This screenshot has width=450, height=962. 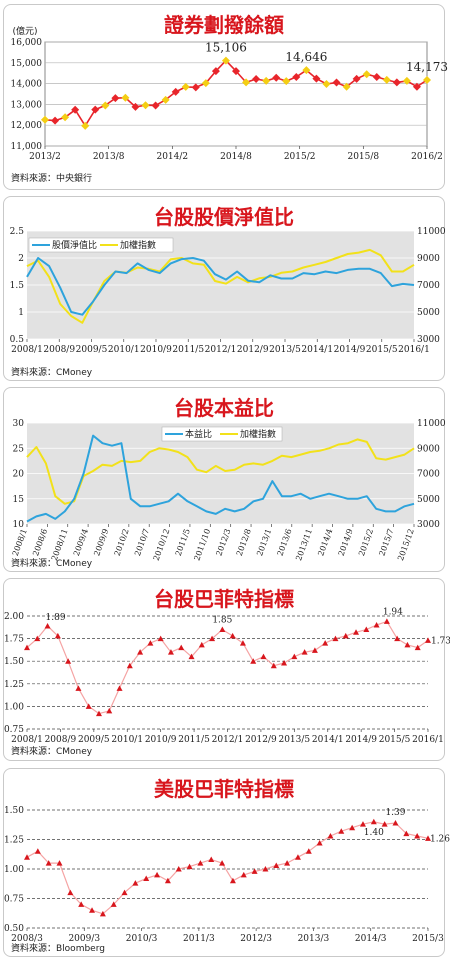 I want to click on y-tick-label: 1.25, so click(x=14, y=685).